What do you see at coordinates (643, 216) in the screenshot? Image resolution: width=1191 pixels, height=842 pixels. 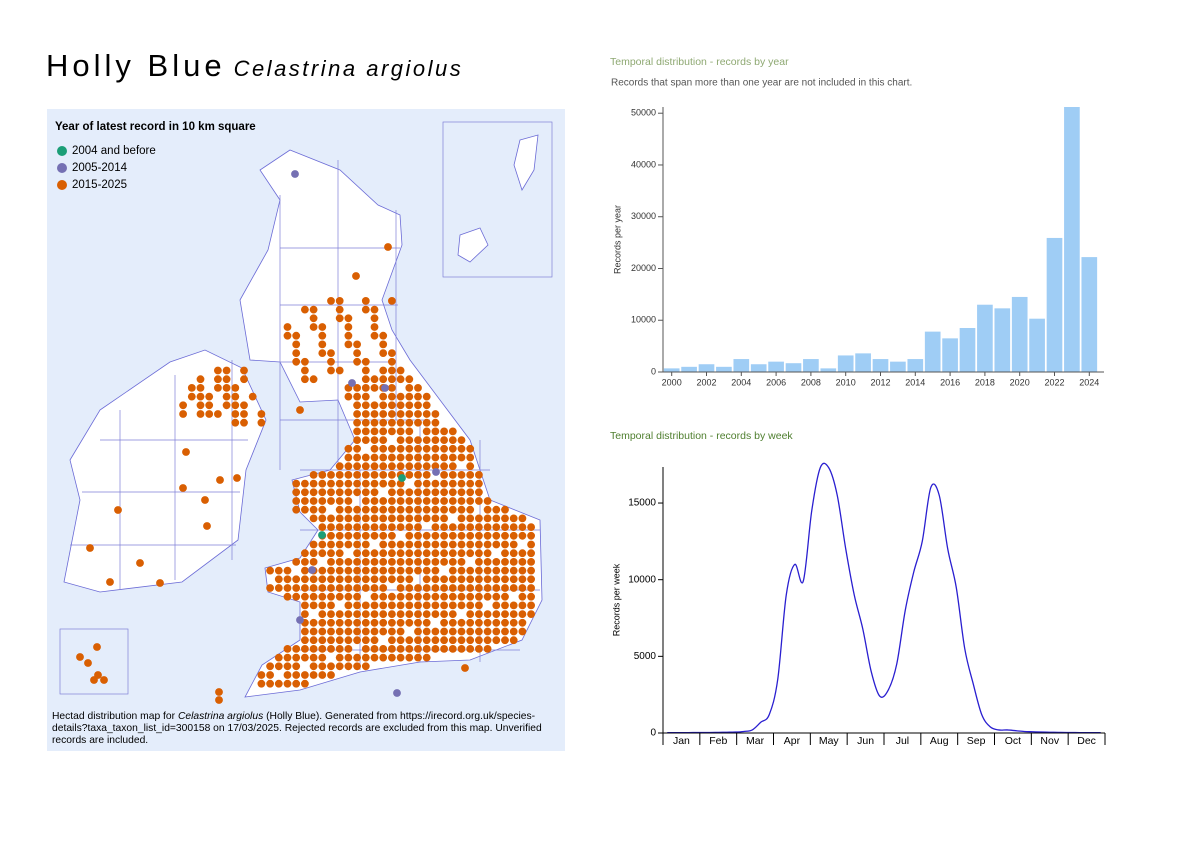 I see `y-tick-label: 30000` at bounding box center [643, 216].